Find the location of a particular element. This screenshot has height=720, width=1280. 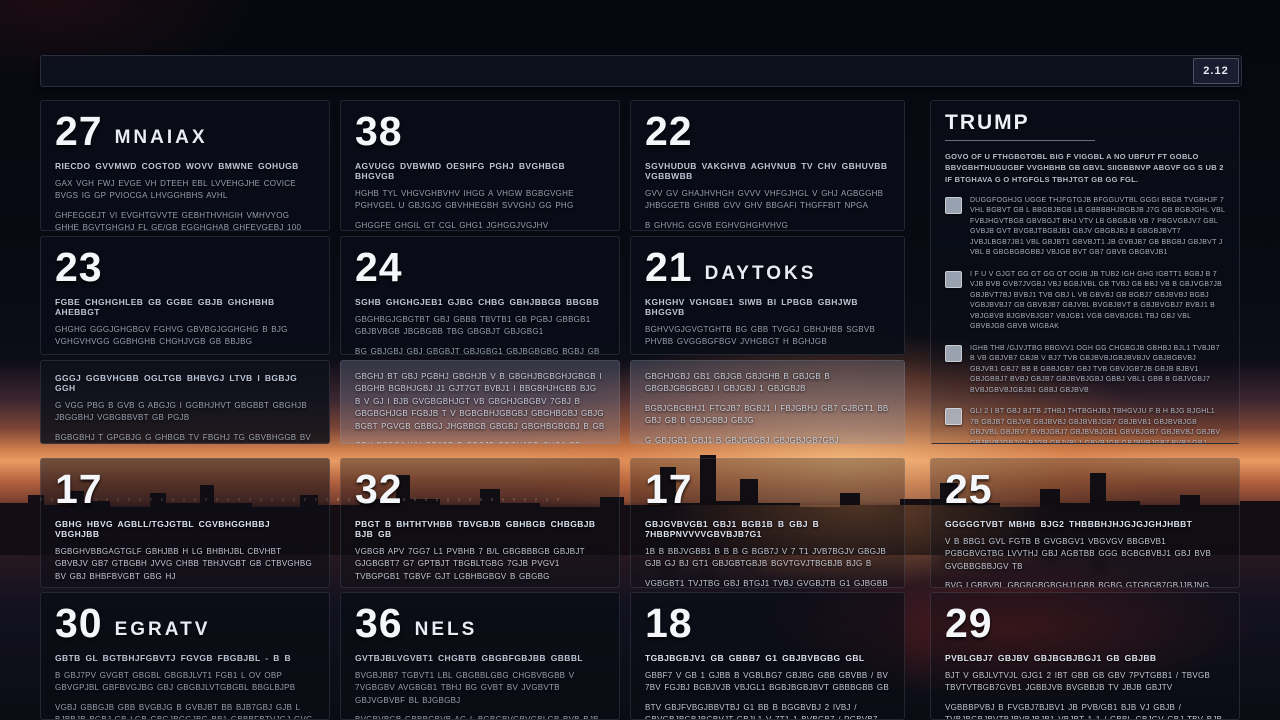

panel-title: TRUMP is located at coordinates (987, 122).